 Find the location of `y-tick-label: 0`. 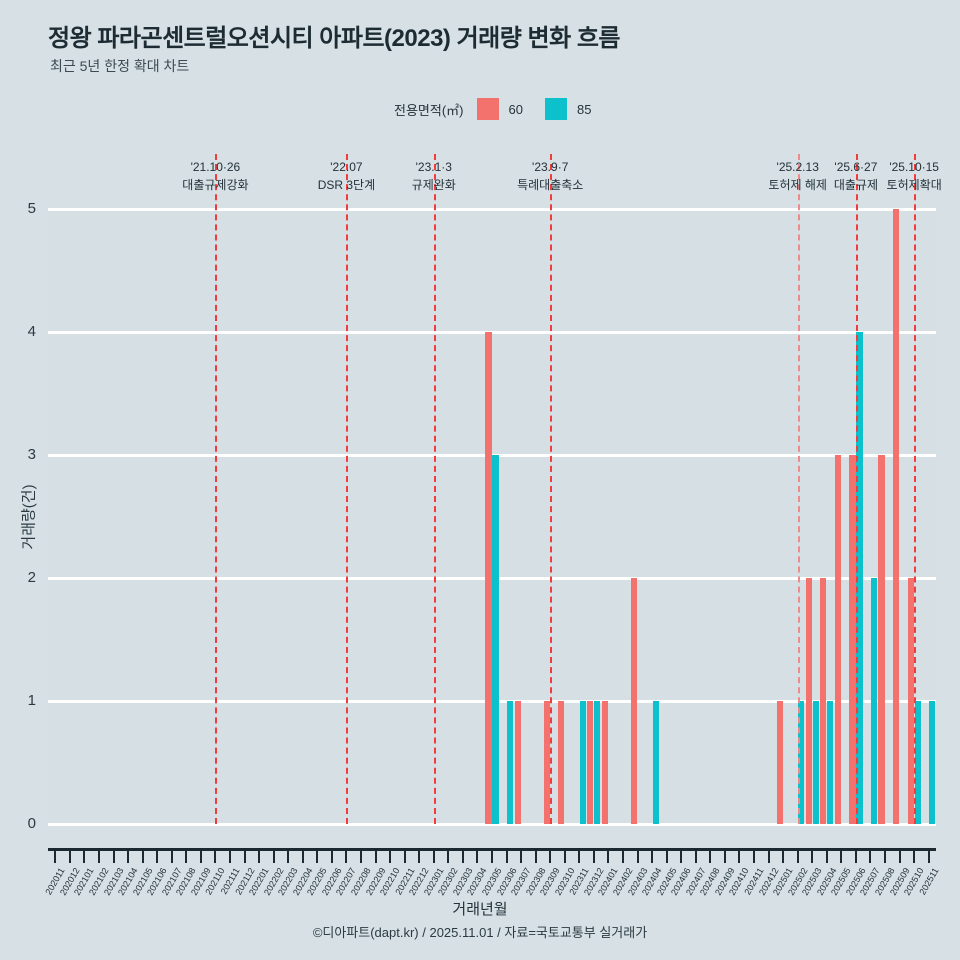

y-tick-label: 0 is located at coordinates (31, 823).